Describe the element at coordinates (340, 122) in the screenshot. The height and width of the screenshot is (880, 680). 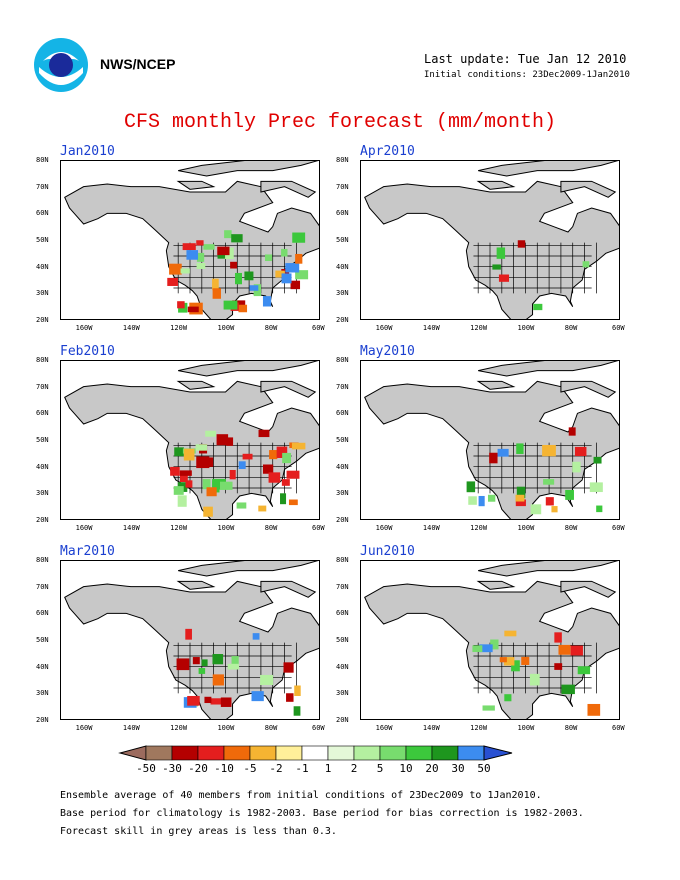
I see `page-title: CFS monthly Prec forecast (mm/month)` at that location.